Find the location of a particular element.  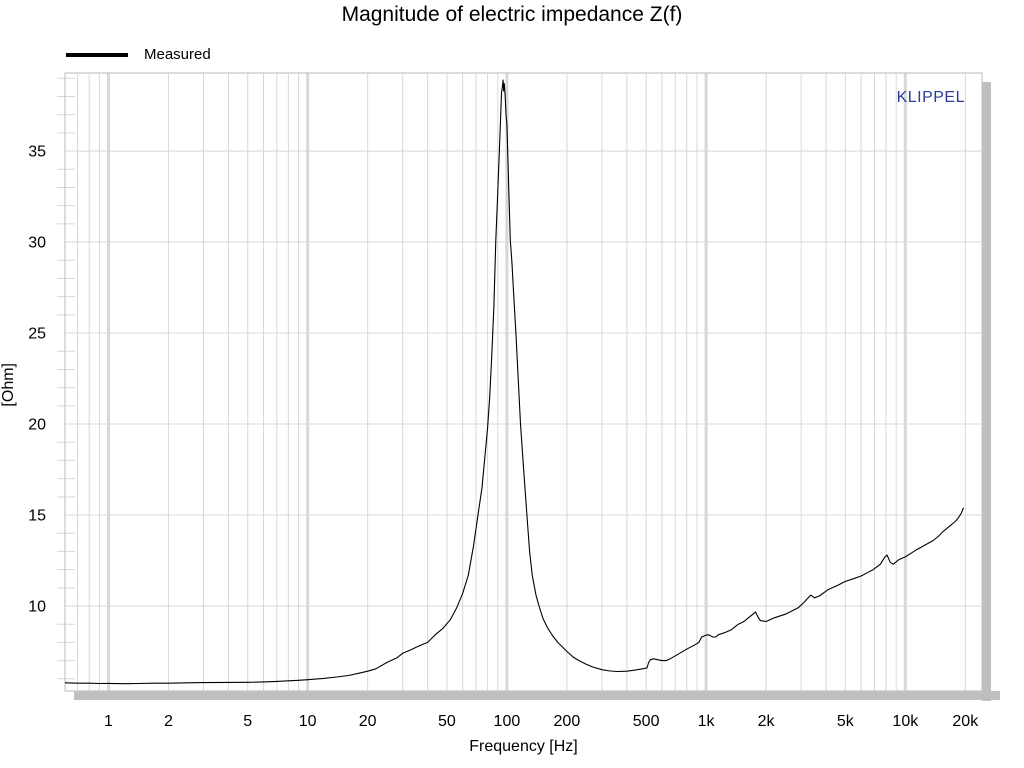

x-tick-label: 200 is located at coordinates (567, 721).